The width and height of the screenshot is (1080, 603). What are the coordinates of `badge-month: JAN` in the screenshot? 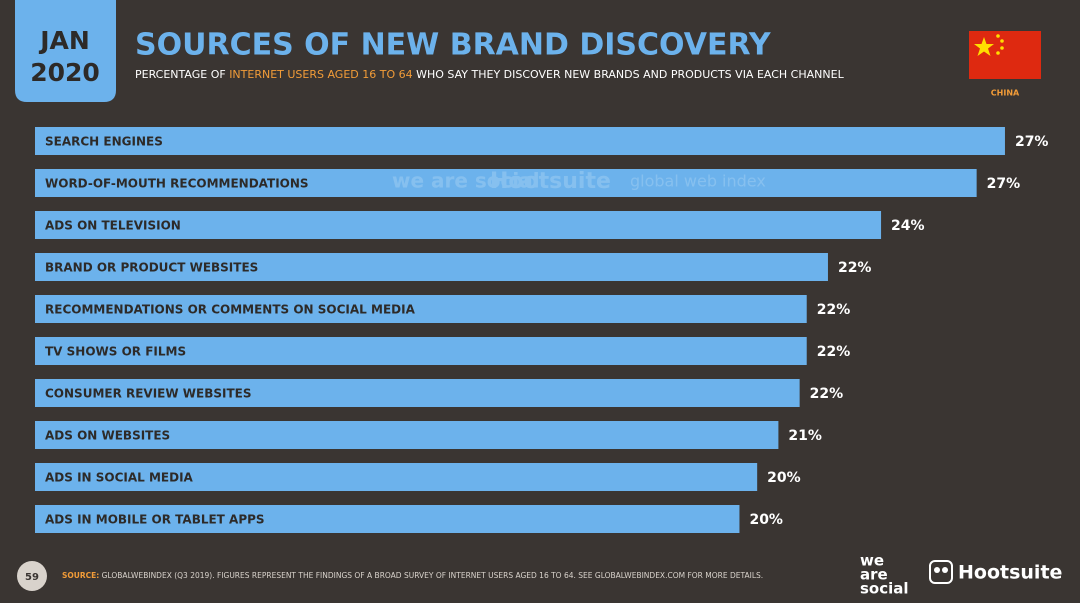 It's located at (64, 40).